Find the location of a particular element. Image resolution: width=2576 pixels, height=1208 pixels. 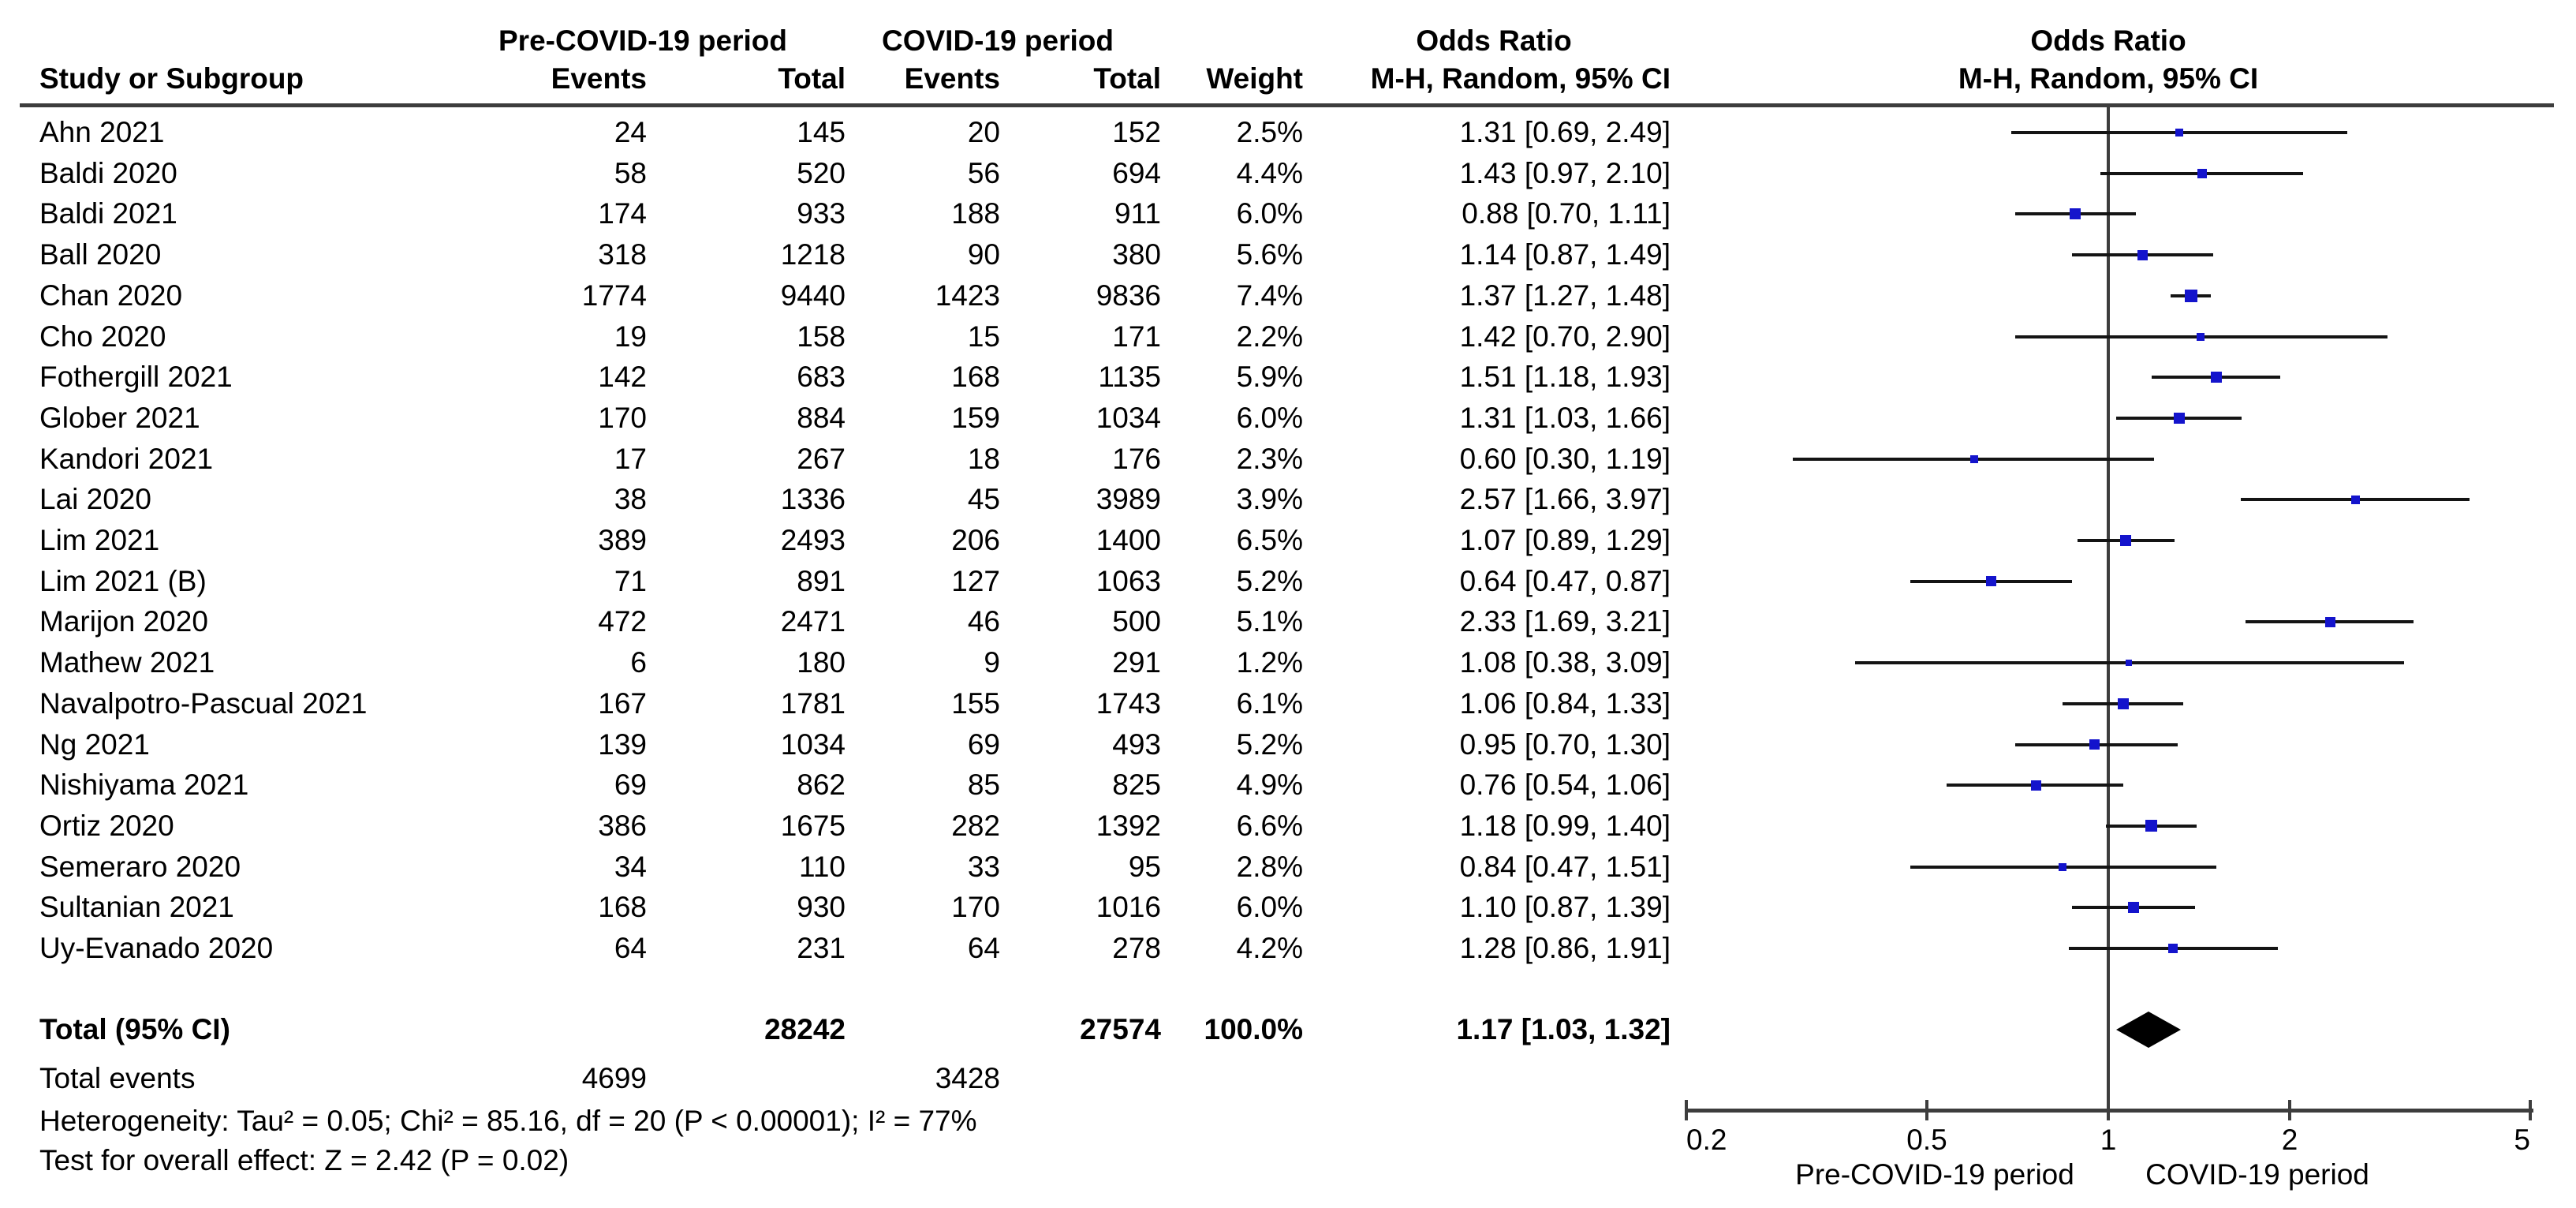

weight-value: 2.8% is located at coordinates (1269, 867).